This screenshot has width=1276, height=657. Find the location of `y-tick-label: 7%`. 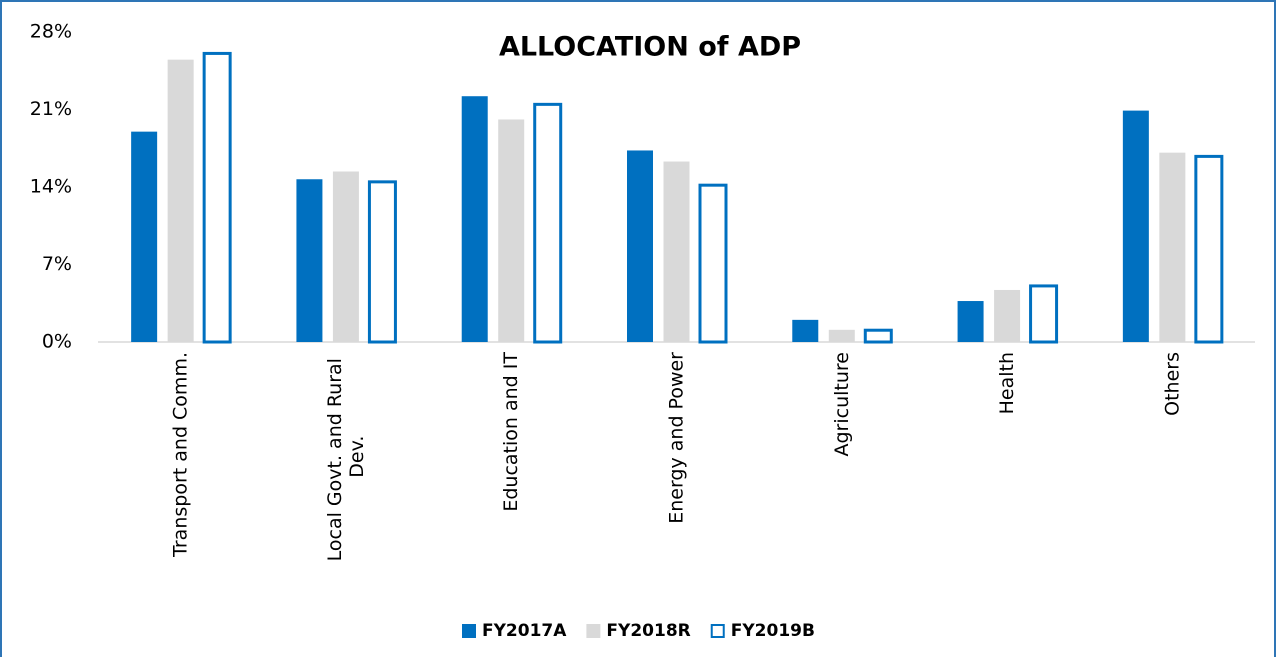

y-tick-label: 7% is located at coordinates (57, 264).